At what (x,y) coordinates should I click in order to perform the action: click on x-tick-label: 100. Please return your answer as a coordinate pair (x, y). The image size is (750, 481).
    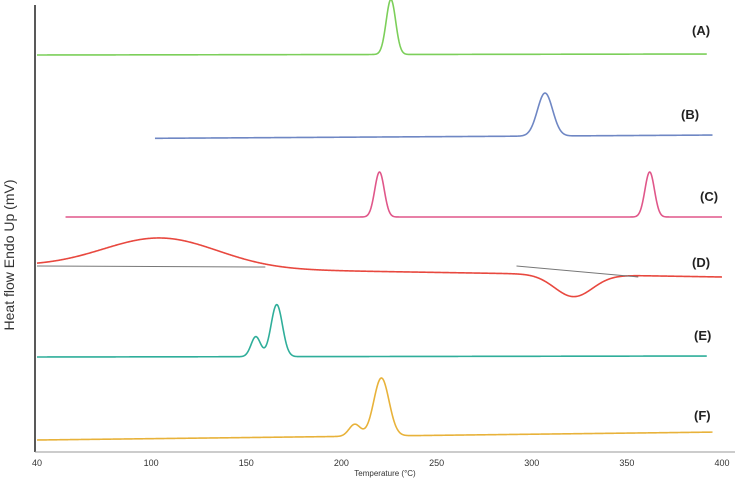
    Looking at the image, I should click on (151, 463).